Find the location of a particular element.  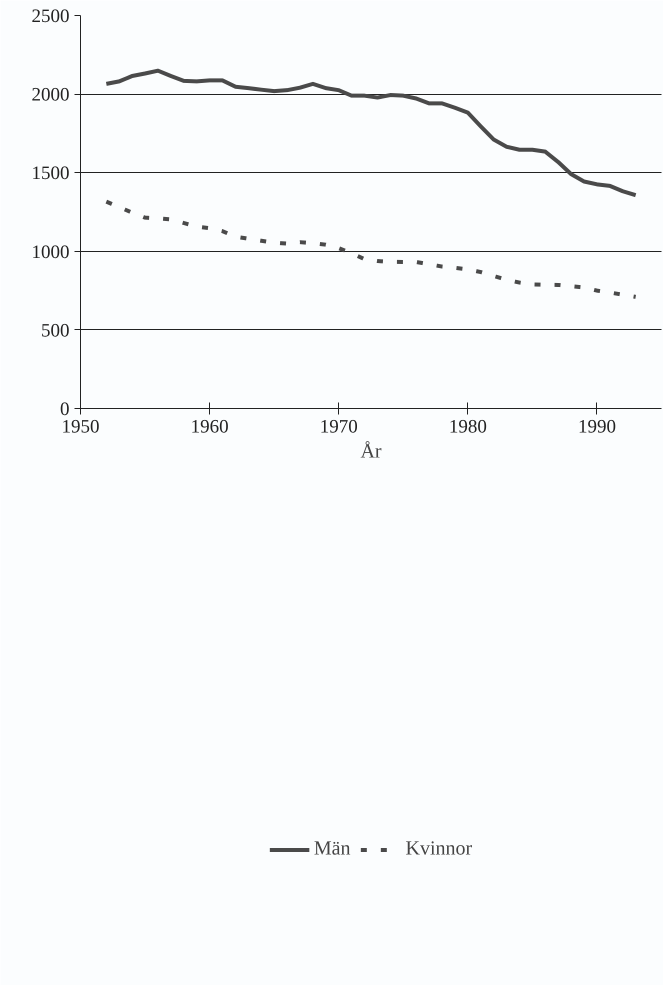

legend-label: Män is located at coordinates (332, 849).